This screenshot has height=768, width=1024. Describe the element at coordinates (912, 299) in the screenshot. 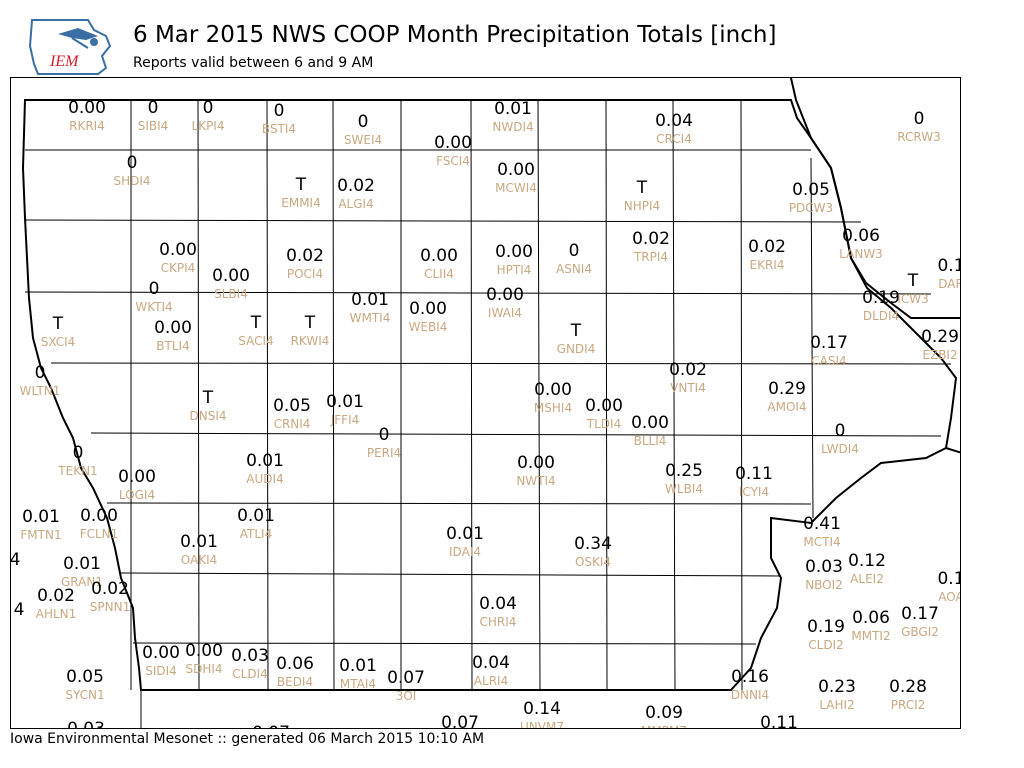

I see `station-id: ICW3` at that location.